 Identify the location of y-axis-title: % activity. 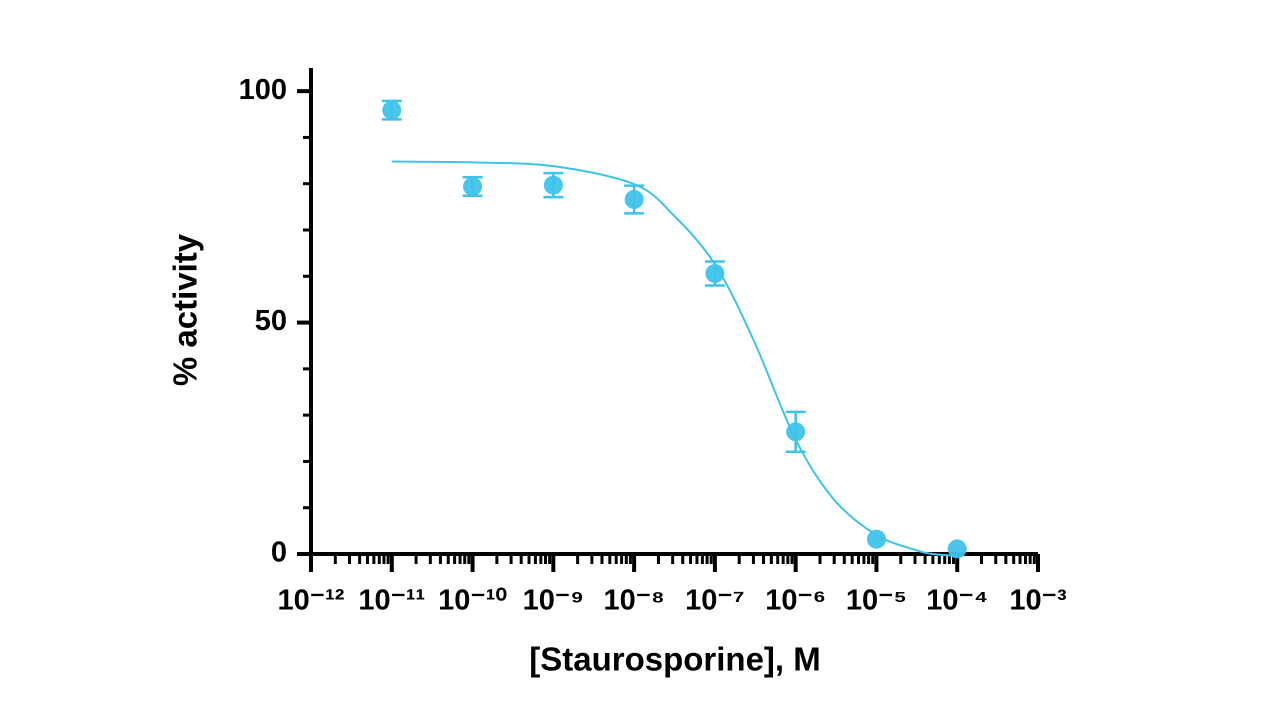
(185, 309).